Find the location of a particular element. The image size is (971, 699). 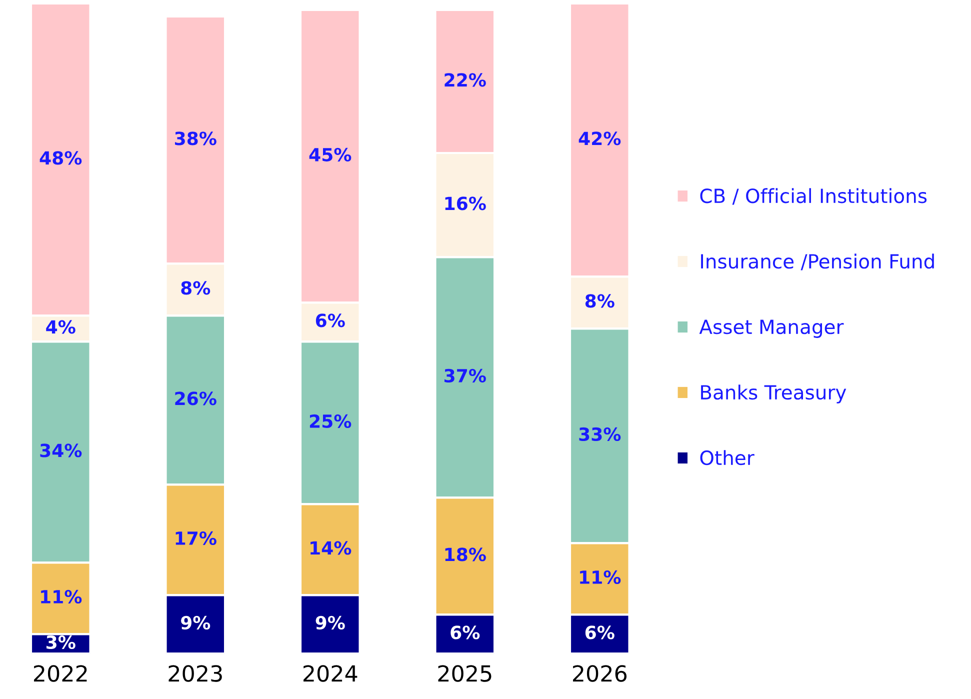

data-label: 3% is located at coordinates (61, 642).